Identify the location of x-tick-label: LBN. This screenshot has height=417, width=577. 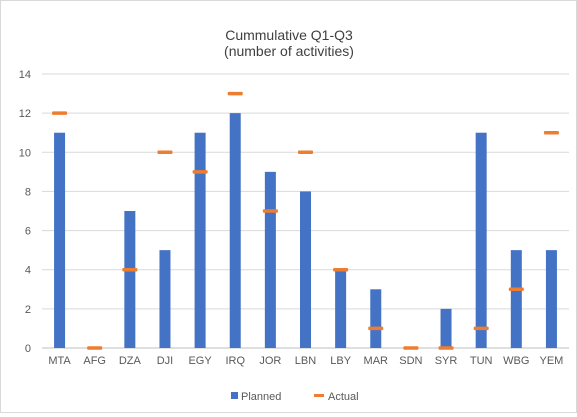
(305, 361).